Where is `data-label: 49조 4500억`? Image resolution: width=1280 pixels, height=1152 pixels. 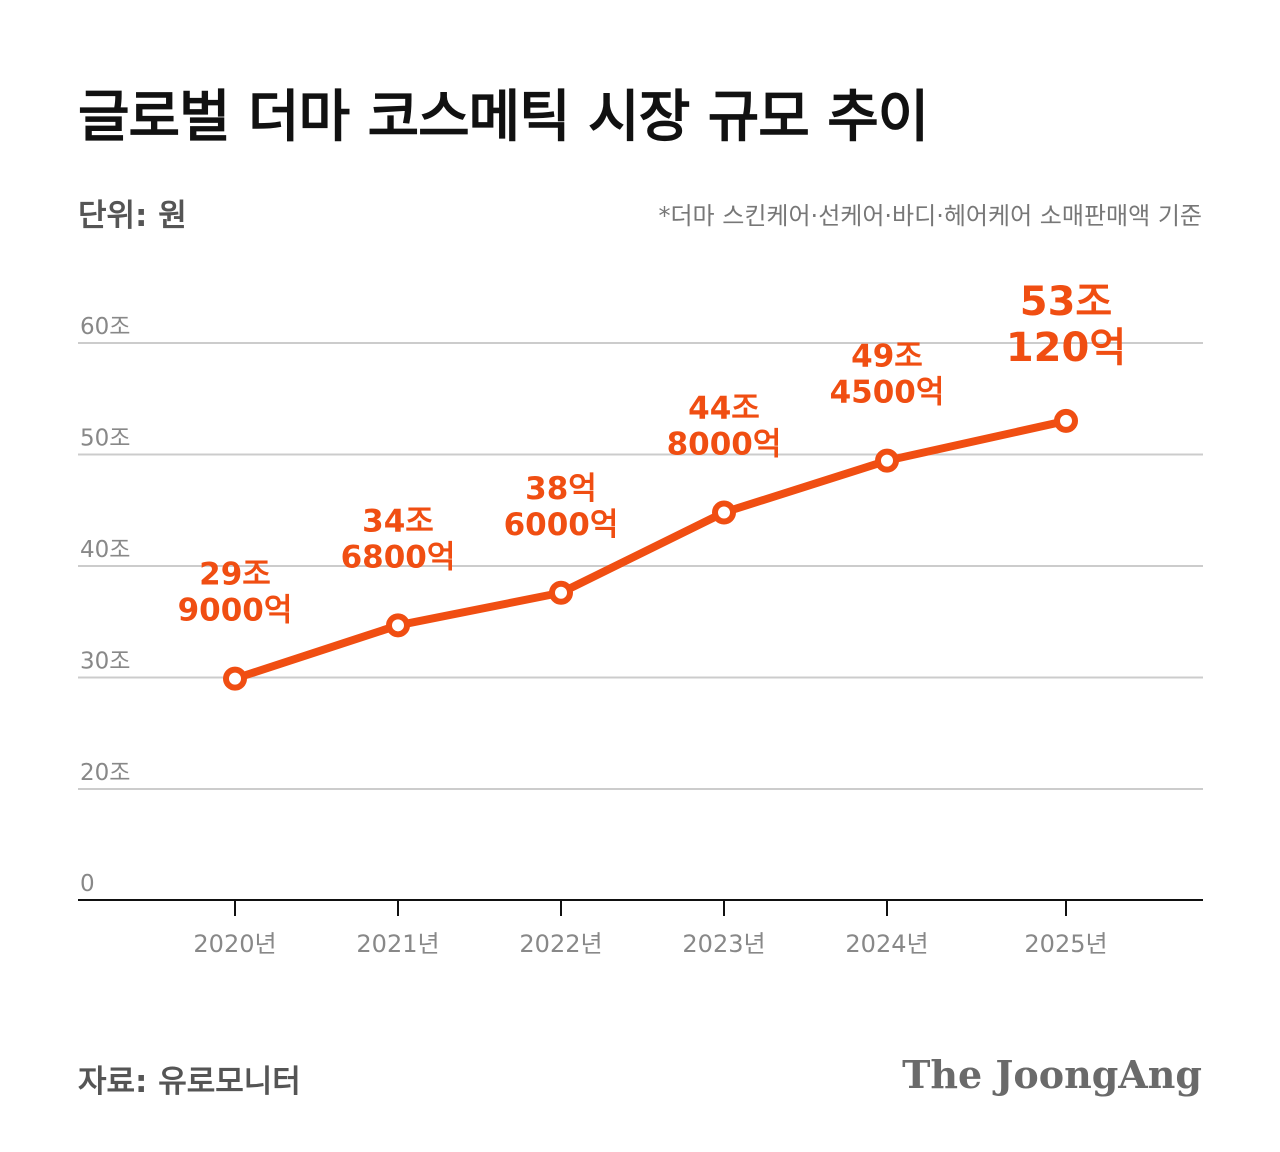
data-label: 49조 4500억 is located at coordinates (887, 375).